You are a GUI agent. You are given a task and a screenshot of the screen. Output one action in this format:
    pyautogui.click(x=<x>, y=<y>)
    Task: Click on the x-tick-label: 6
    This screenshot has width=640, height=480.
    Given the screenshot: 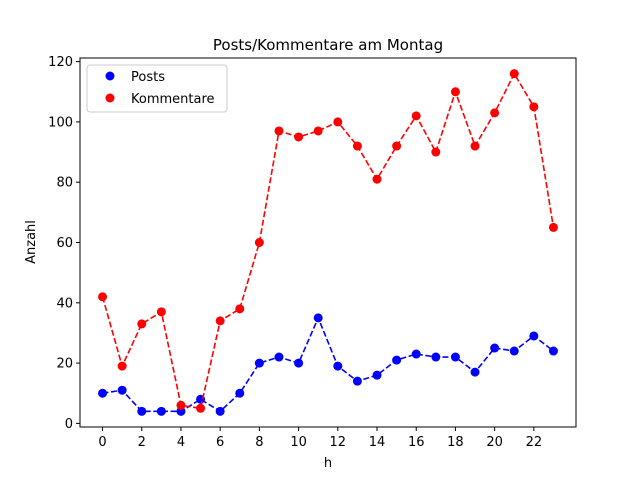 What is the action you would take?
    pyautogui.click(x=220, y=442)
    